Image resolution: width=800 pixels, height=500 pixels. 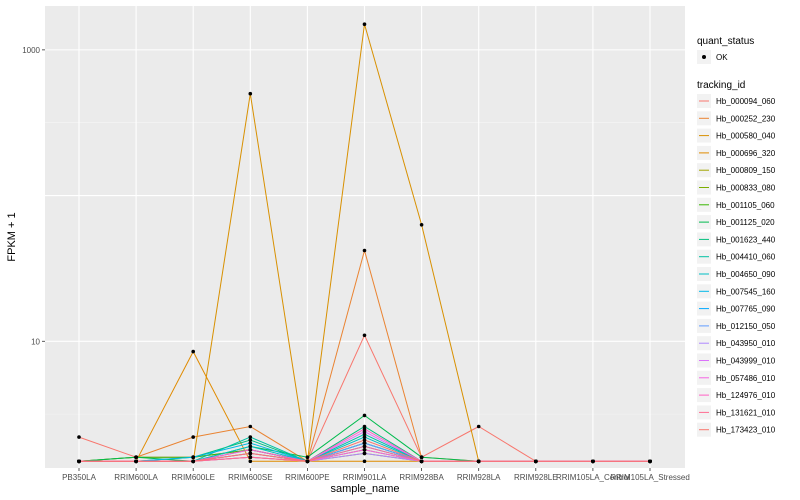 I want to click on legend-label-Hb_173423_010: Hb_173423_010, so click(x=746, y=430).